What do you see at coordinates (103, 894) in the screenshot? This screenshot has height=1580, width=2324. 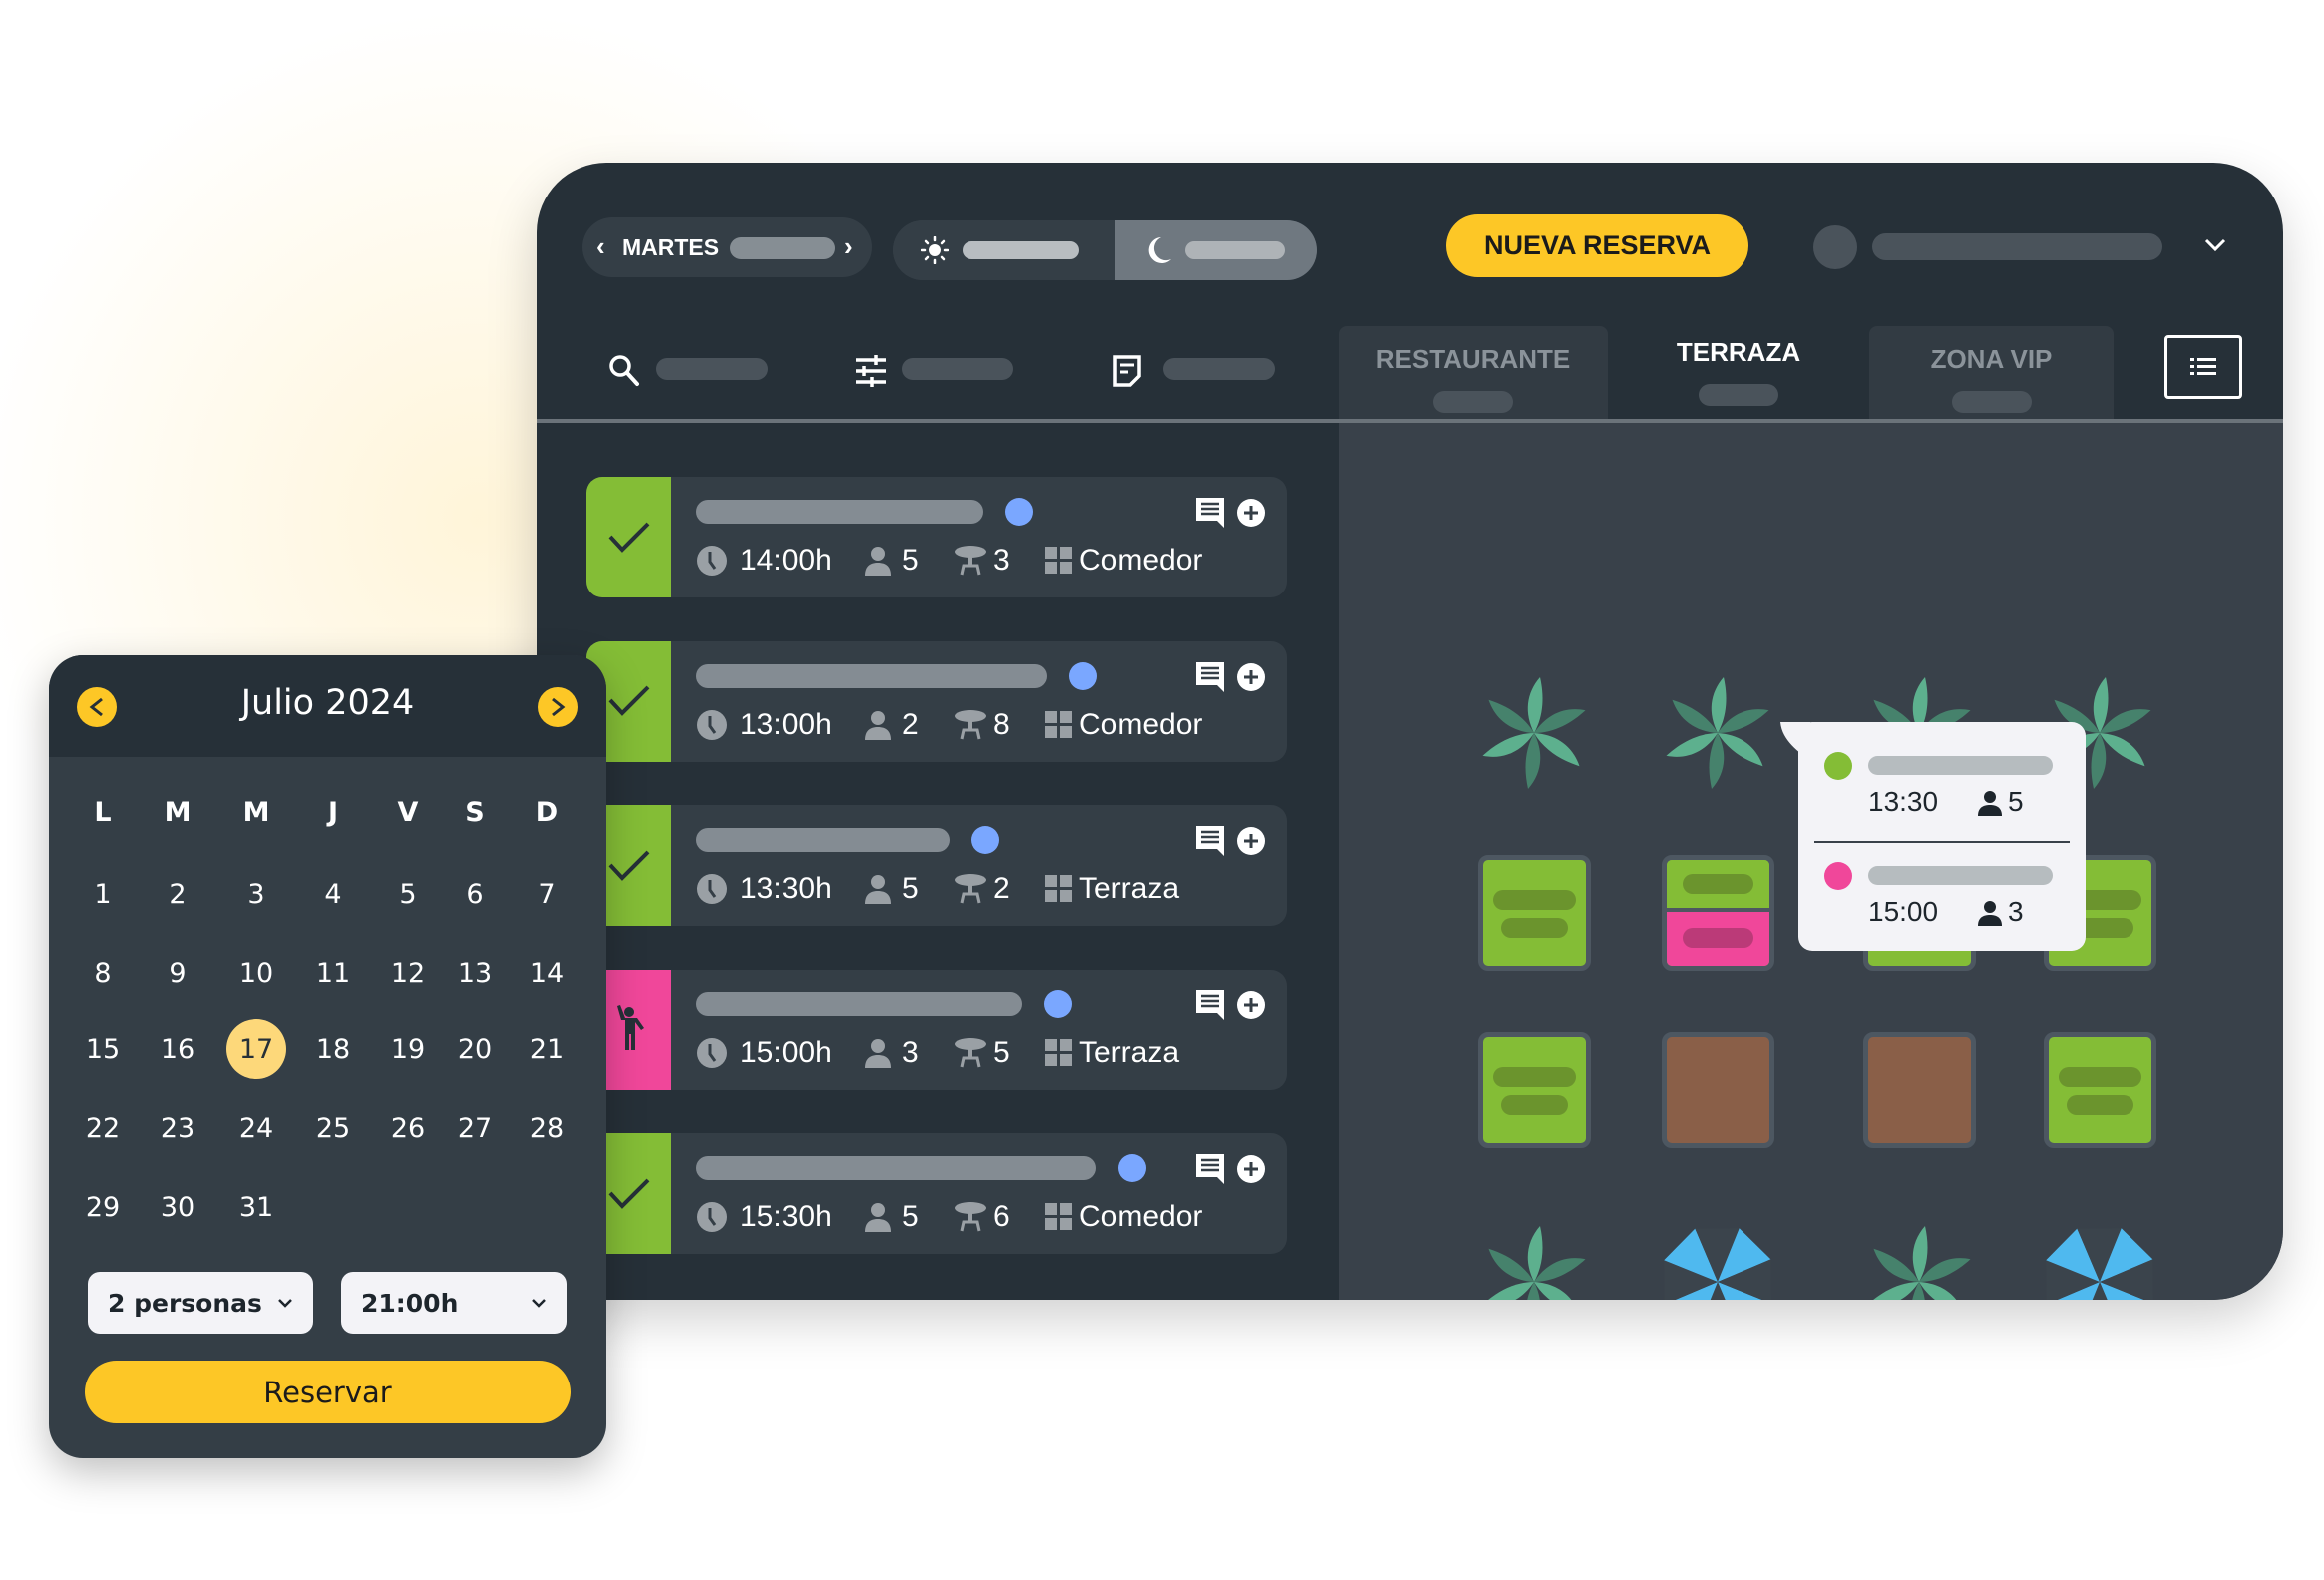 I see `calendar-day: 1` at bounding box center [103, 894].